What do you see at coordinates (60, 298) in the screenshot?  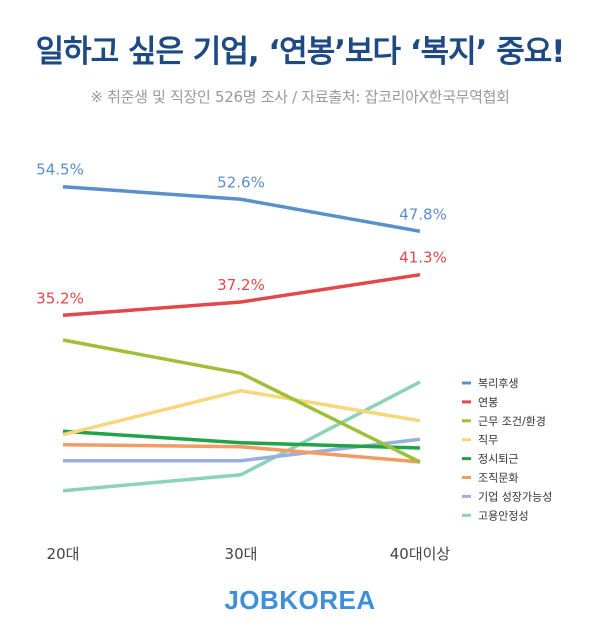 I see `data-label-연봉-0: 35.2%` at bounding box center [60, 298].